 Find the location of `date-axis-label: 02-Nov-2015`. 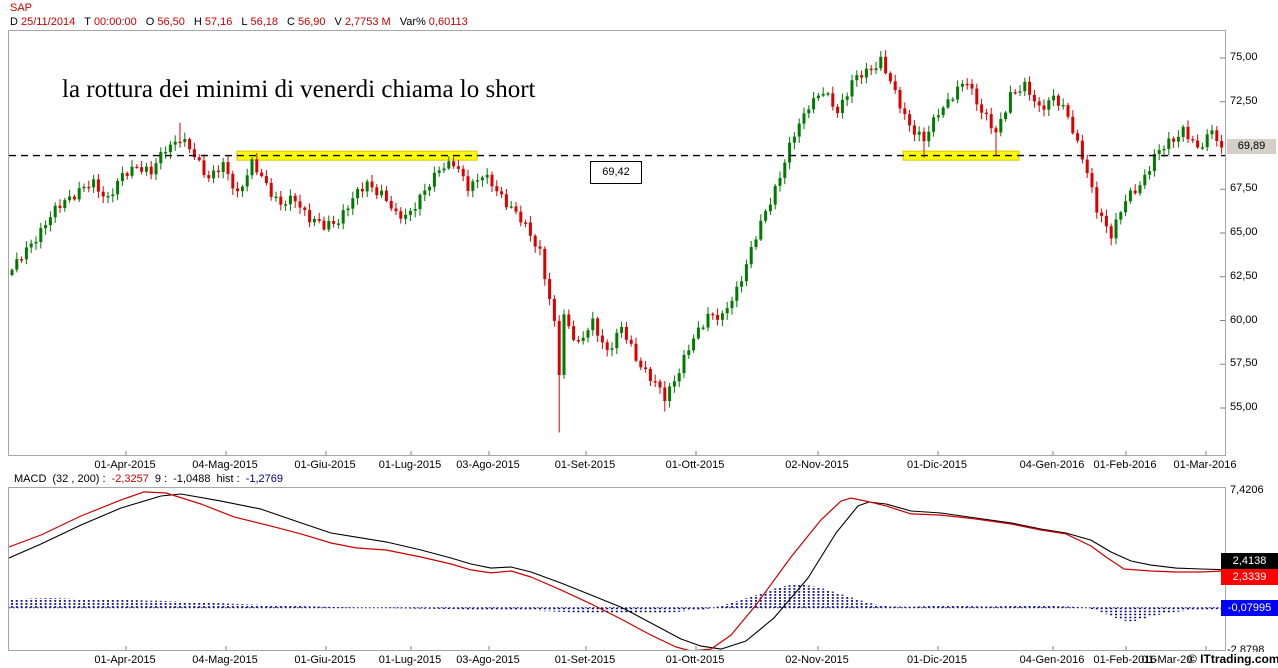

date-axis-label: 02-Nov-2015 is located at coordinates (817, 465).